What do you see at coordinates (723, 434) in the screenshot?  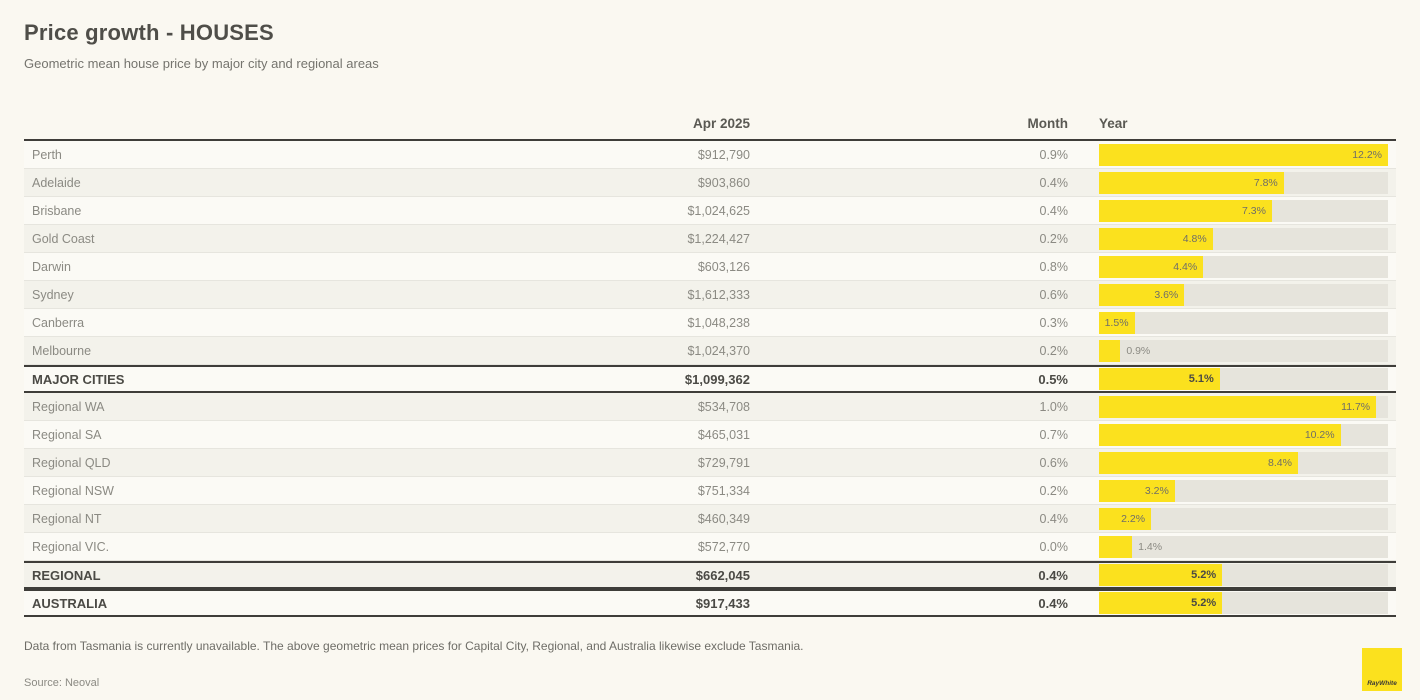 I see `row-price: $465,031` at bounding box center [723, 434].